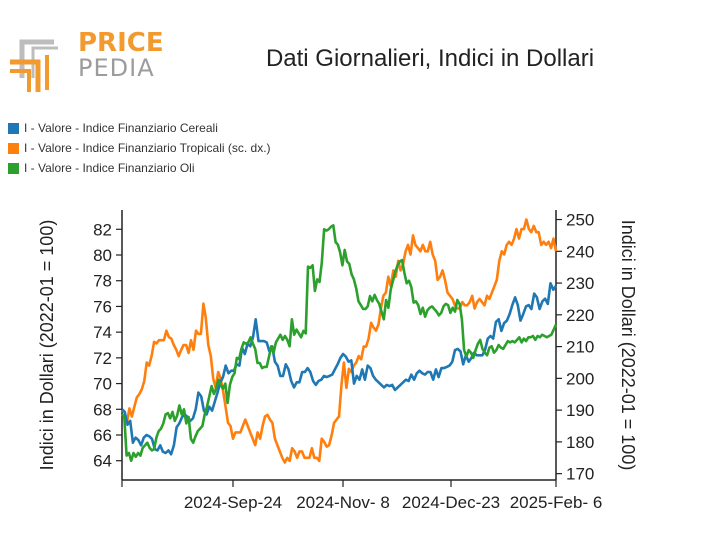 The height and width of the screenshot is (555, 712). Describe the element at coordinates (580, 442) in the screenshot. I see `y-right-tick-label: 180` at that location.